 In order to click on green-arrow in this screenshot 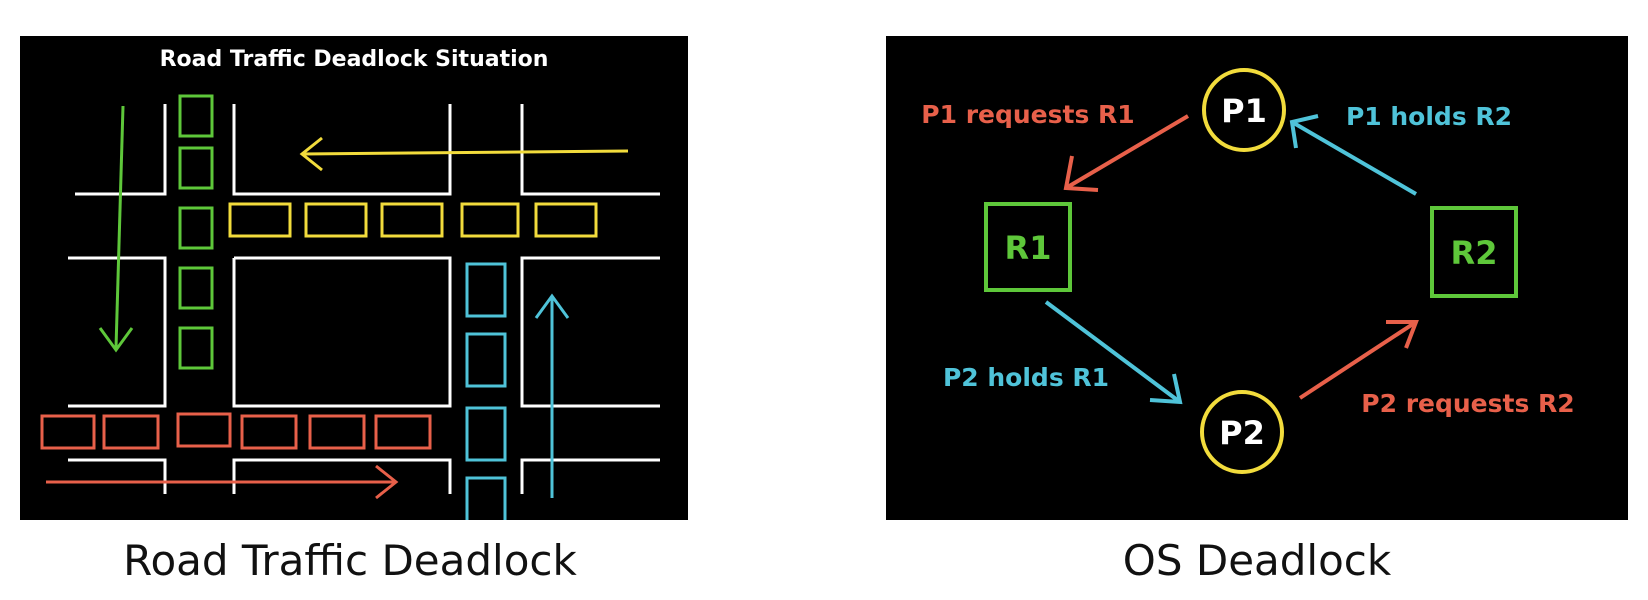, I will do `click(116, 229)`.